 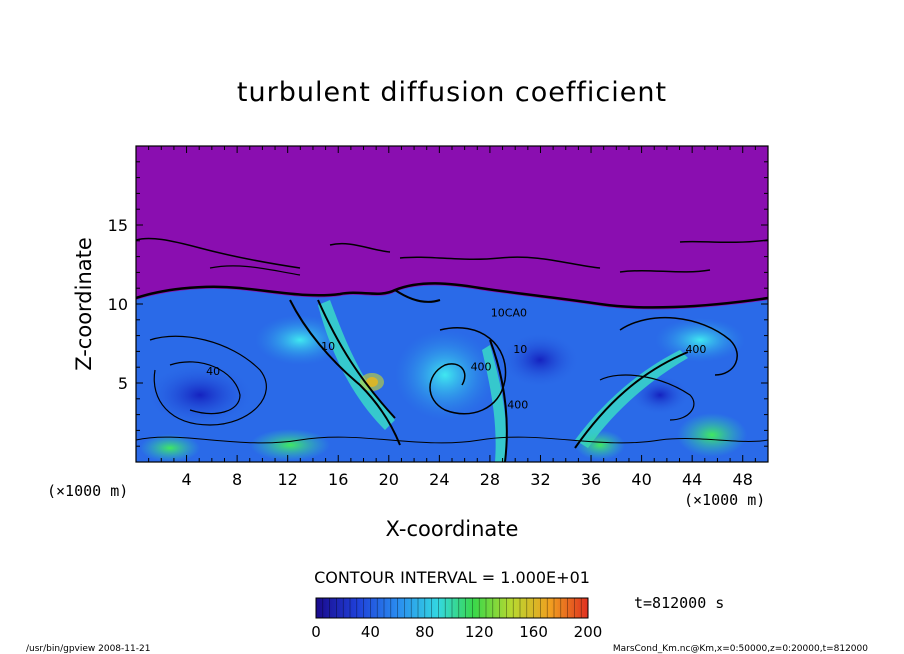 I want to click on x-tick-label: 8, so click(x=237, y=479).